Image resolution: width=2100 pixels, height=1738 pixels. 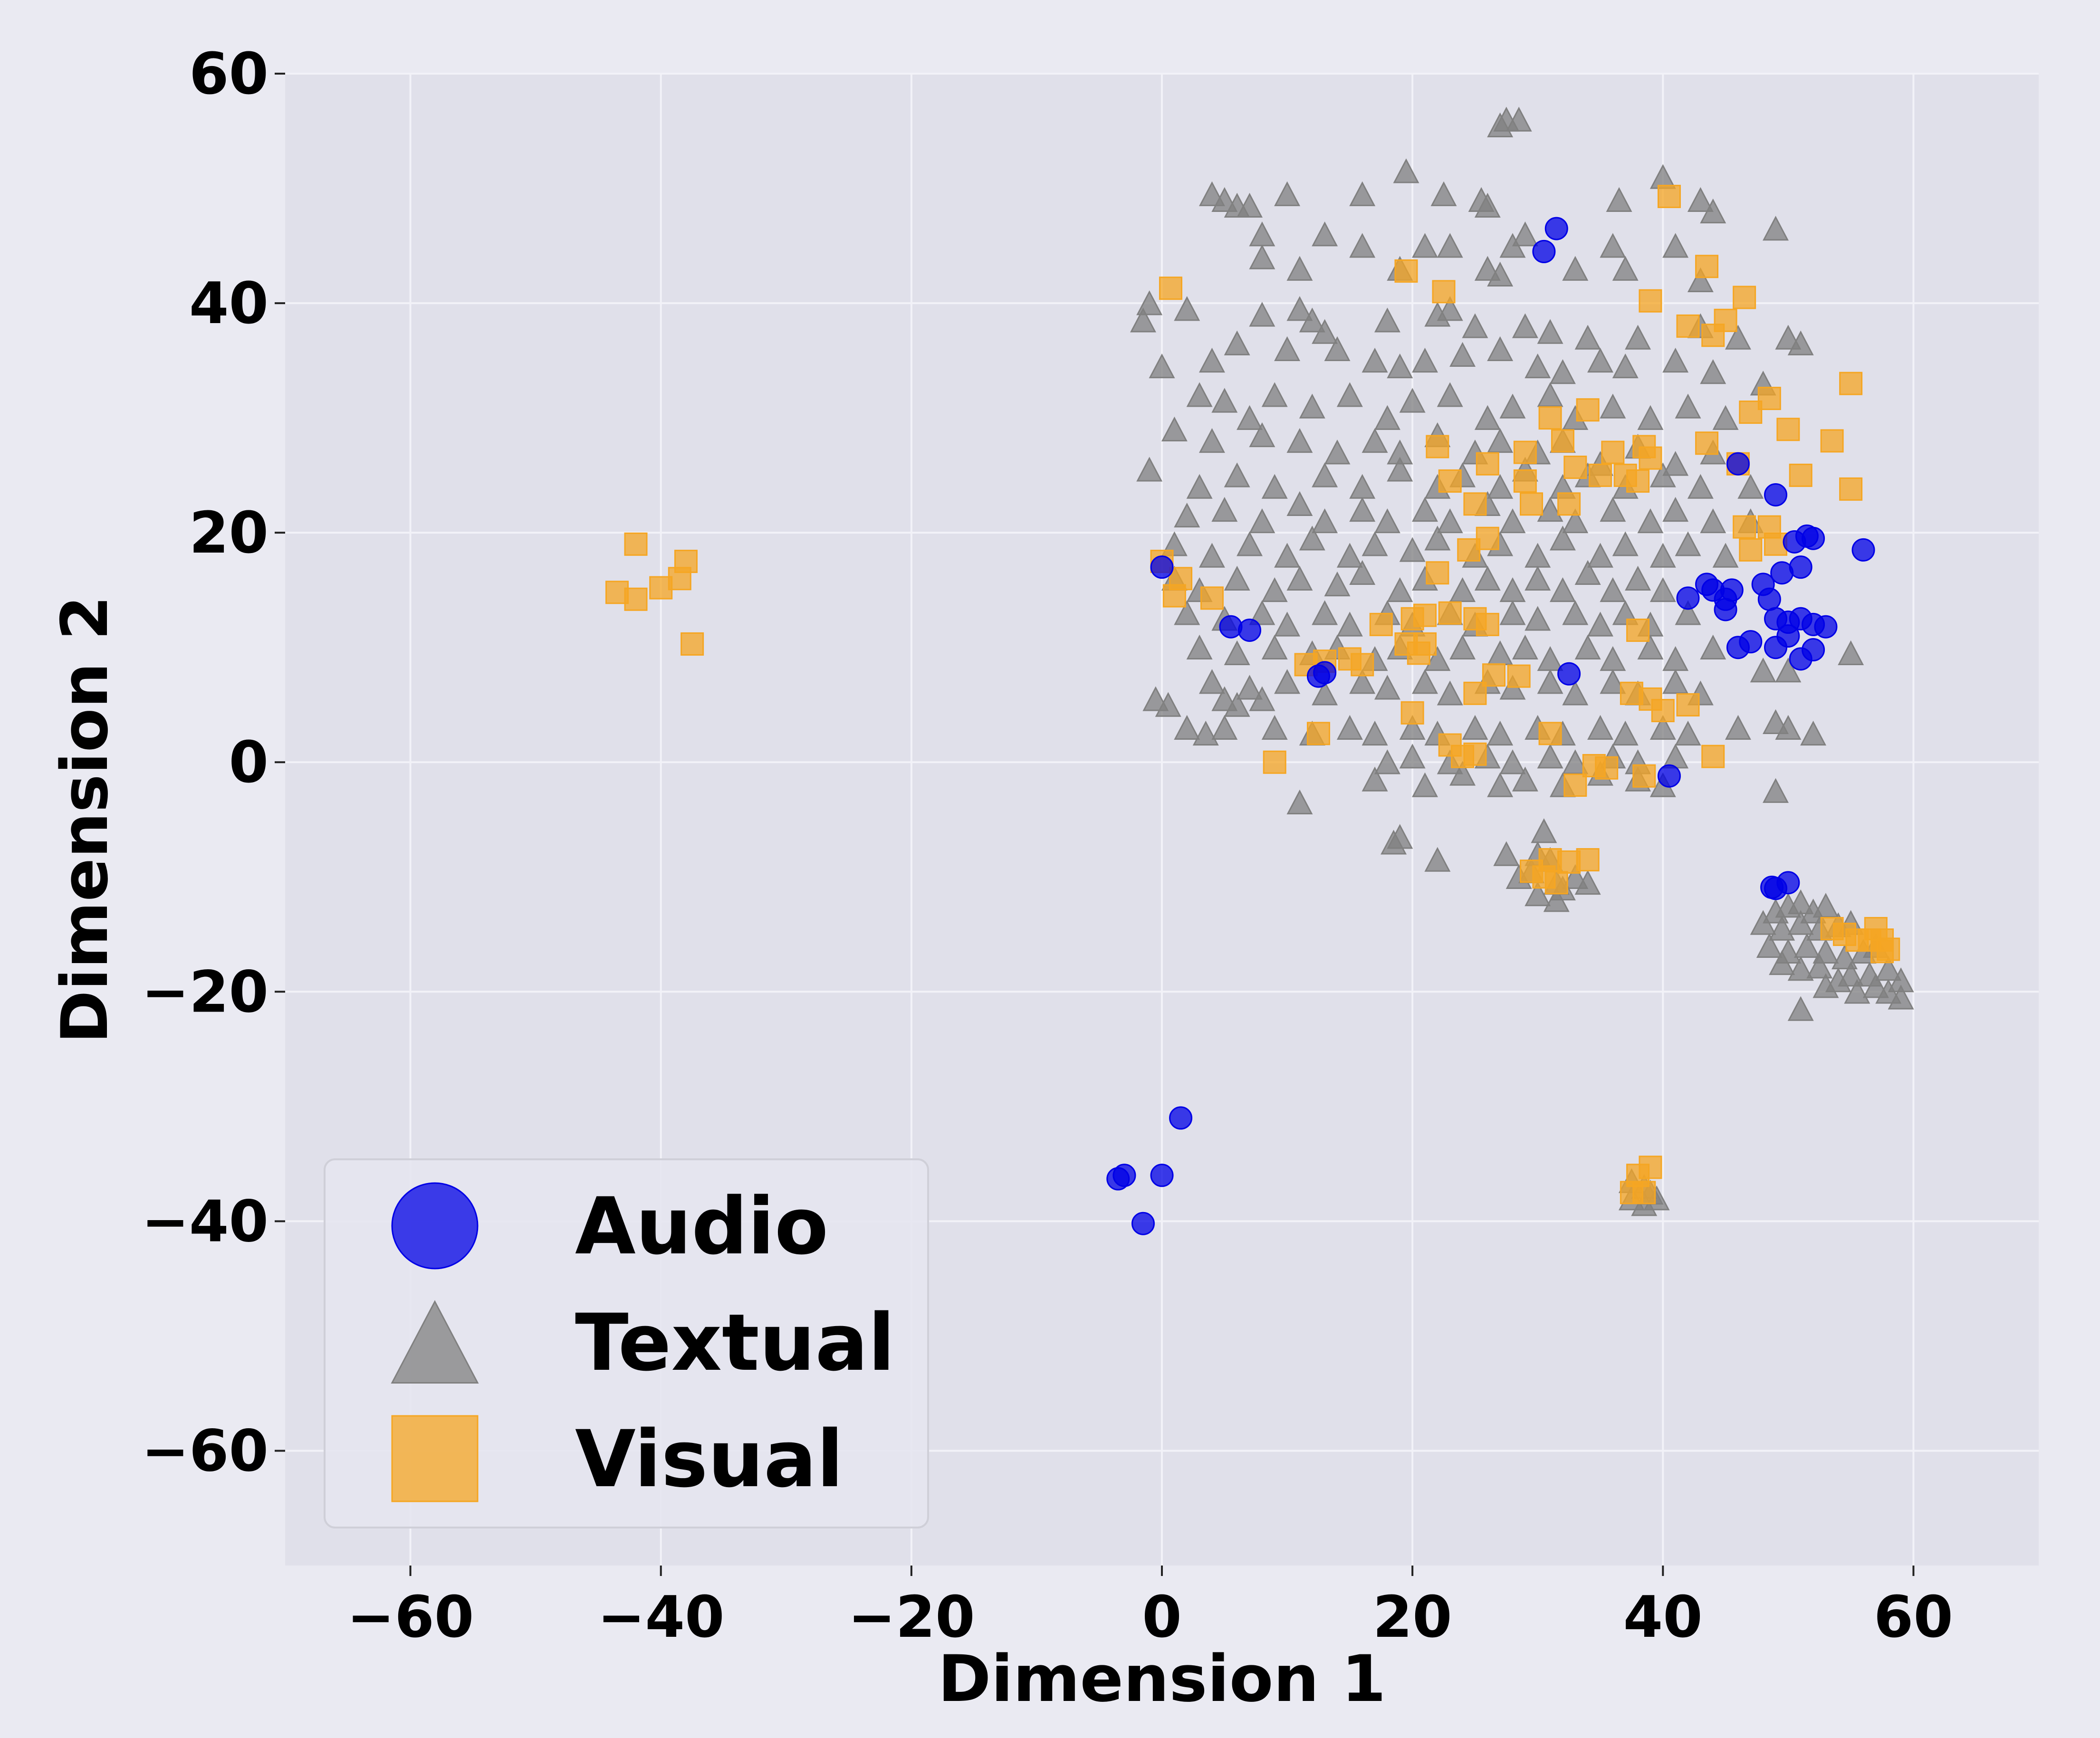 What do you see at coordinates (735, 1342) in the screenshot?
I see `legend-textual-label: Textual` at bounding box center [735, 1342].